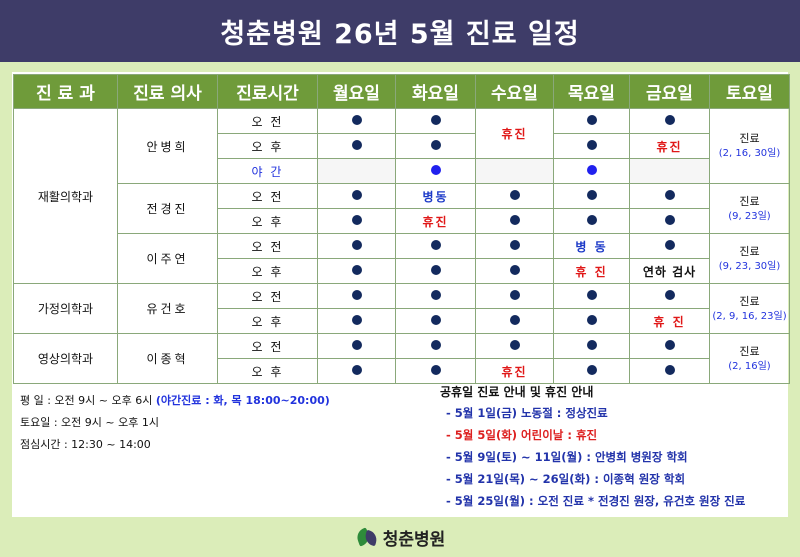 The image size is (800, 557). Describe the element at coordinates (65, 196) in the screenshot. I see `dept-cell: 재활의학과` at that location.